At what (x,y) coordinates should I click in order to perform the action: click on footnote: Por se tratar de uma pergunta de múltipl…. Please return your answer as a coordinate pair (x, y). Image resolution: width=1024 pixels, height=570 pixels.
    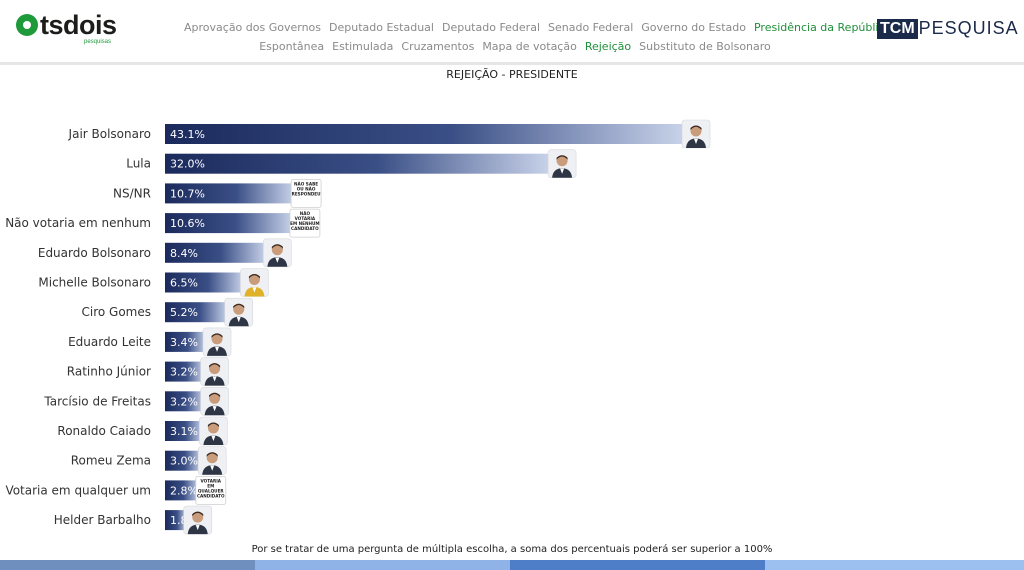
    Looking at the image, I should click on (512, 549).